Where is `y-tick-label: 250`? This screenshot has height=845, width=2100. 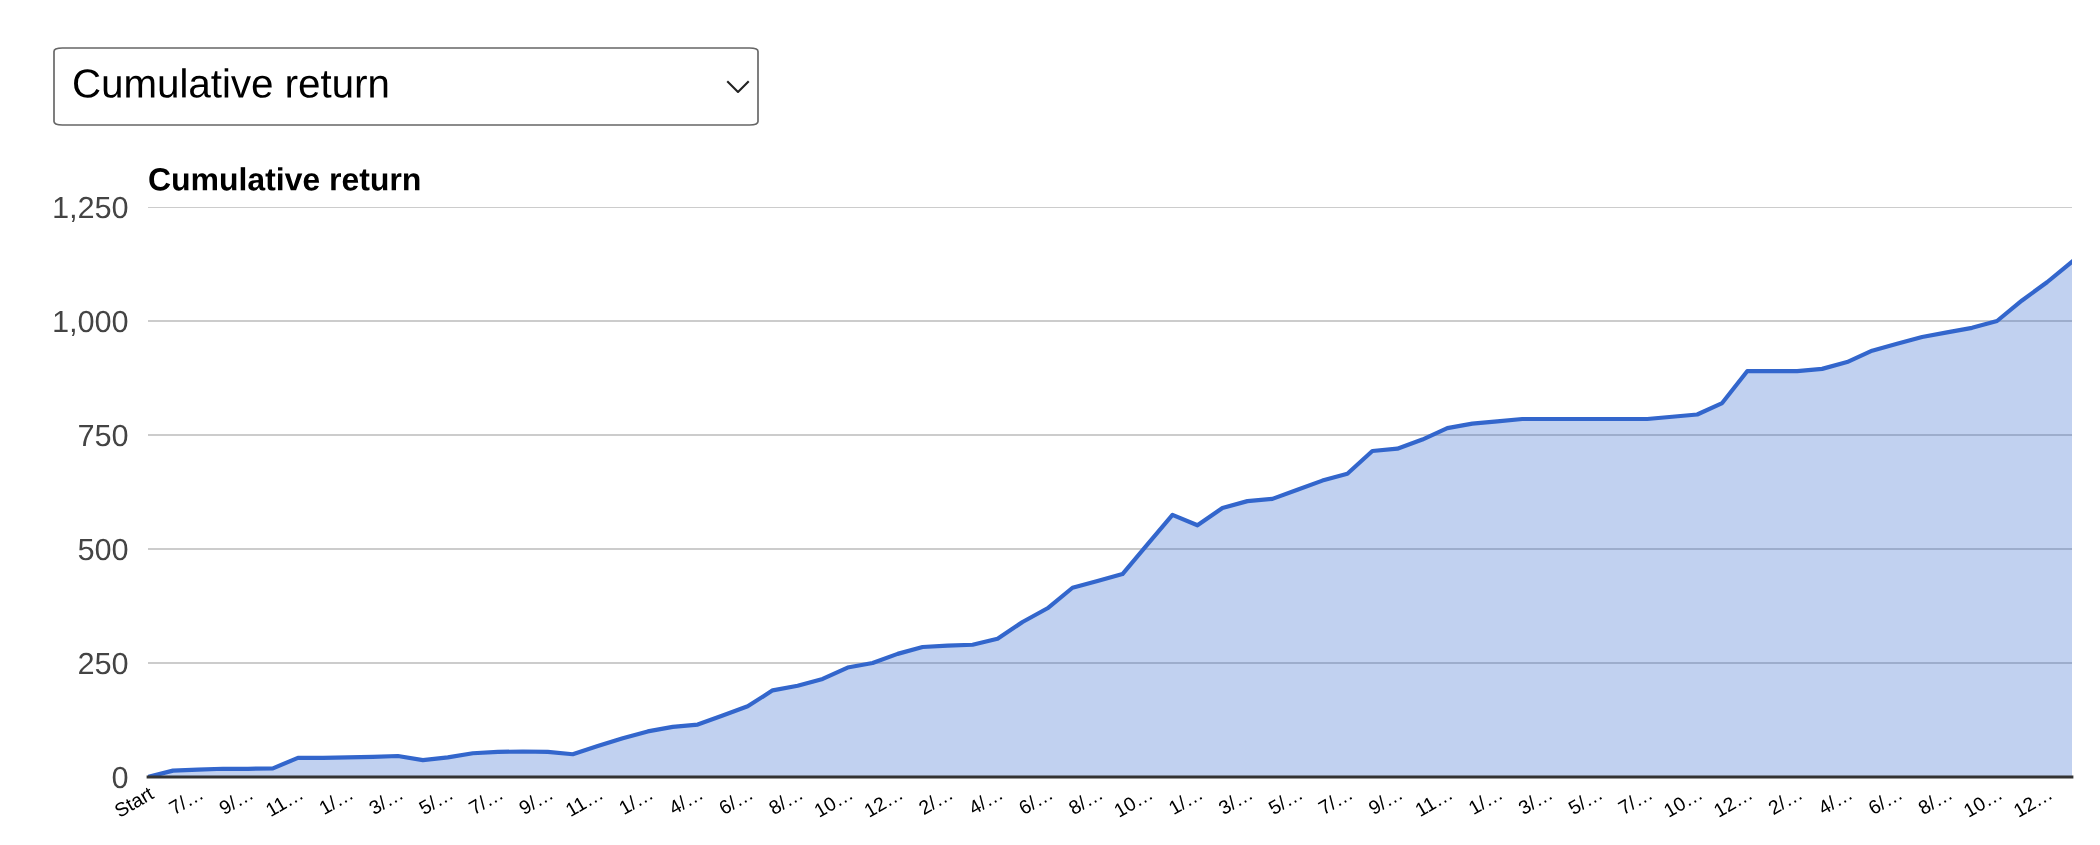
y-tick-label: 250 is located at coordinates (103, 663).